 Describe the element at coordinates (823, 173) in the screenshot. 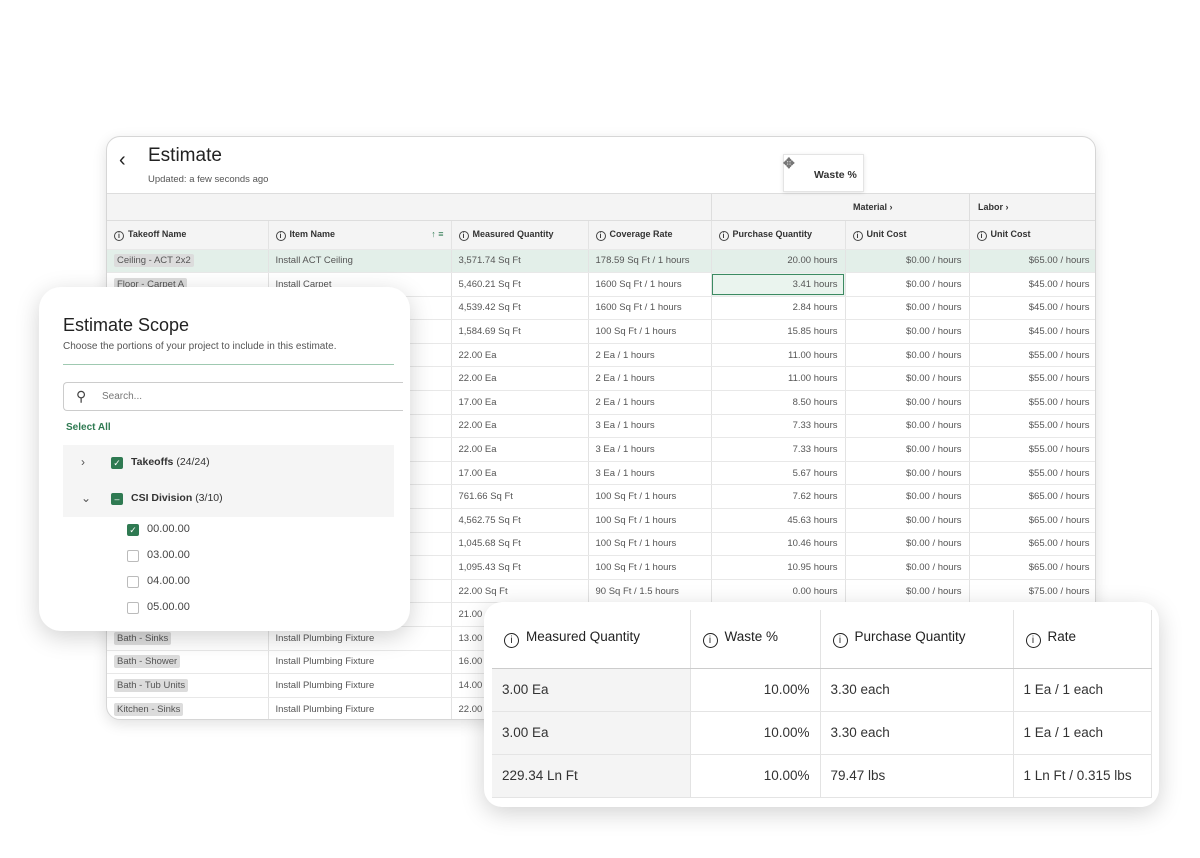

I see `dragging-column-waste: ✥ Waste %` at that location.